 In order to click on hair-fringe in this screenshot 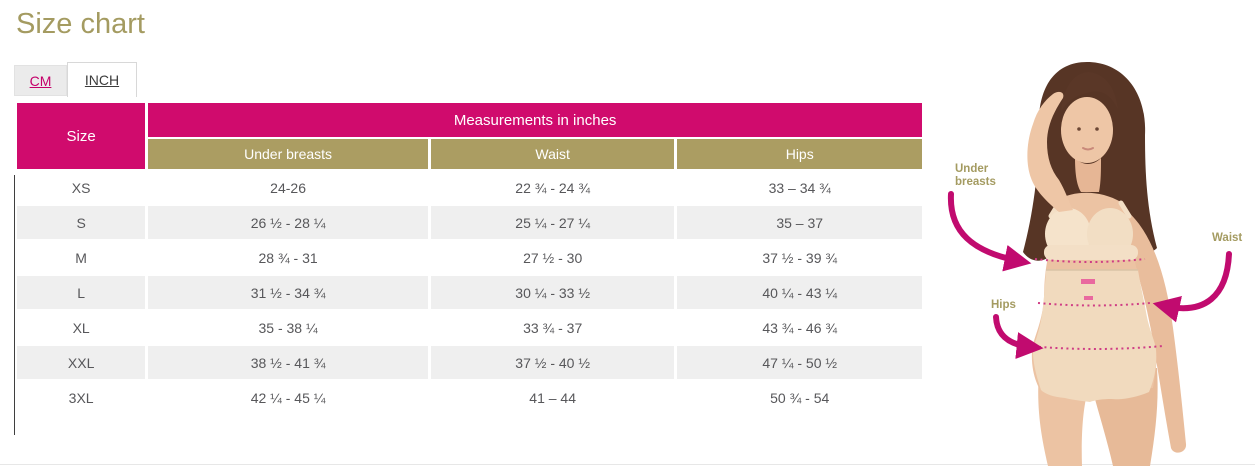, I will do `click(1089, 92)`.